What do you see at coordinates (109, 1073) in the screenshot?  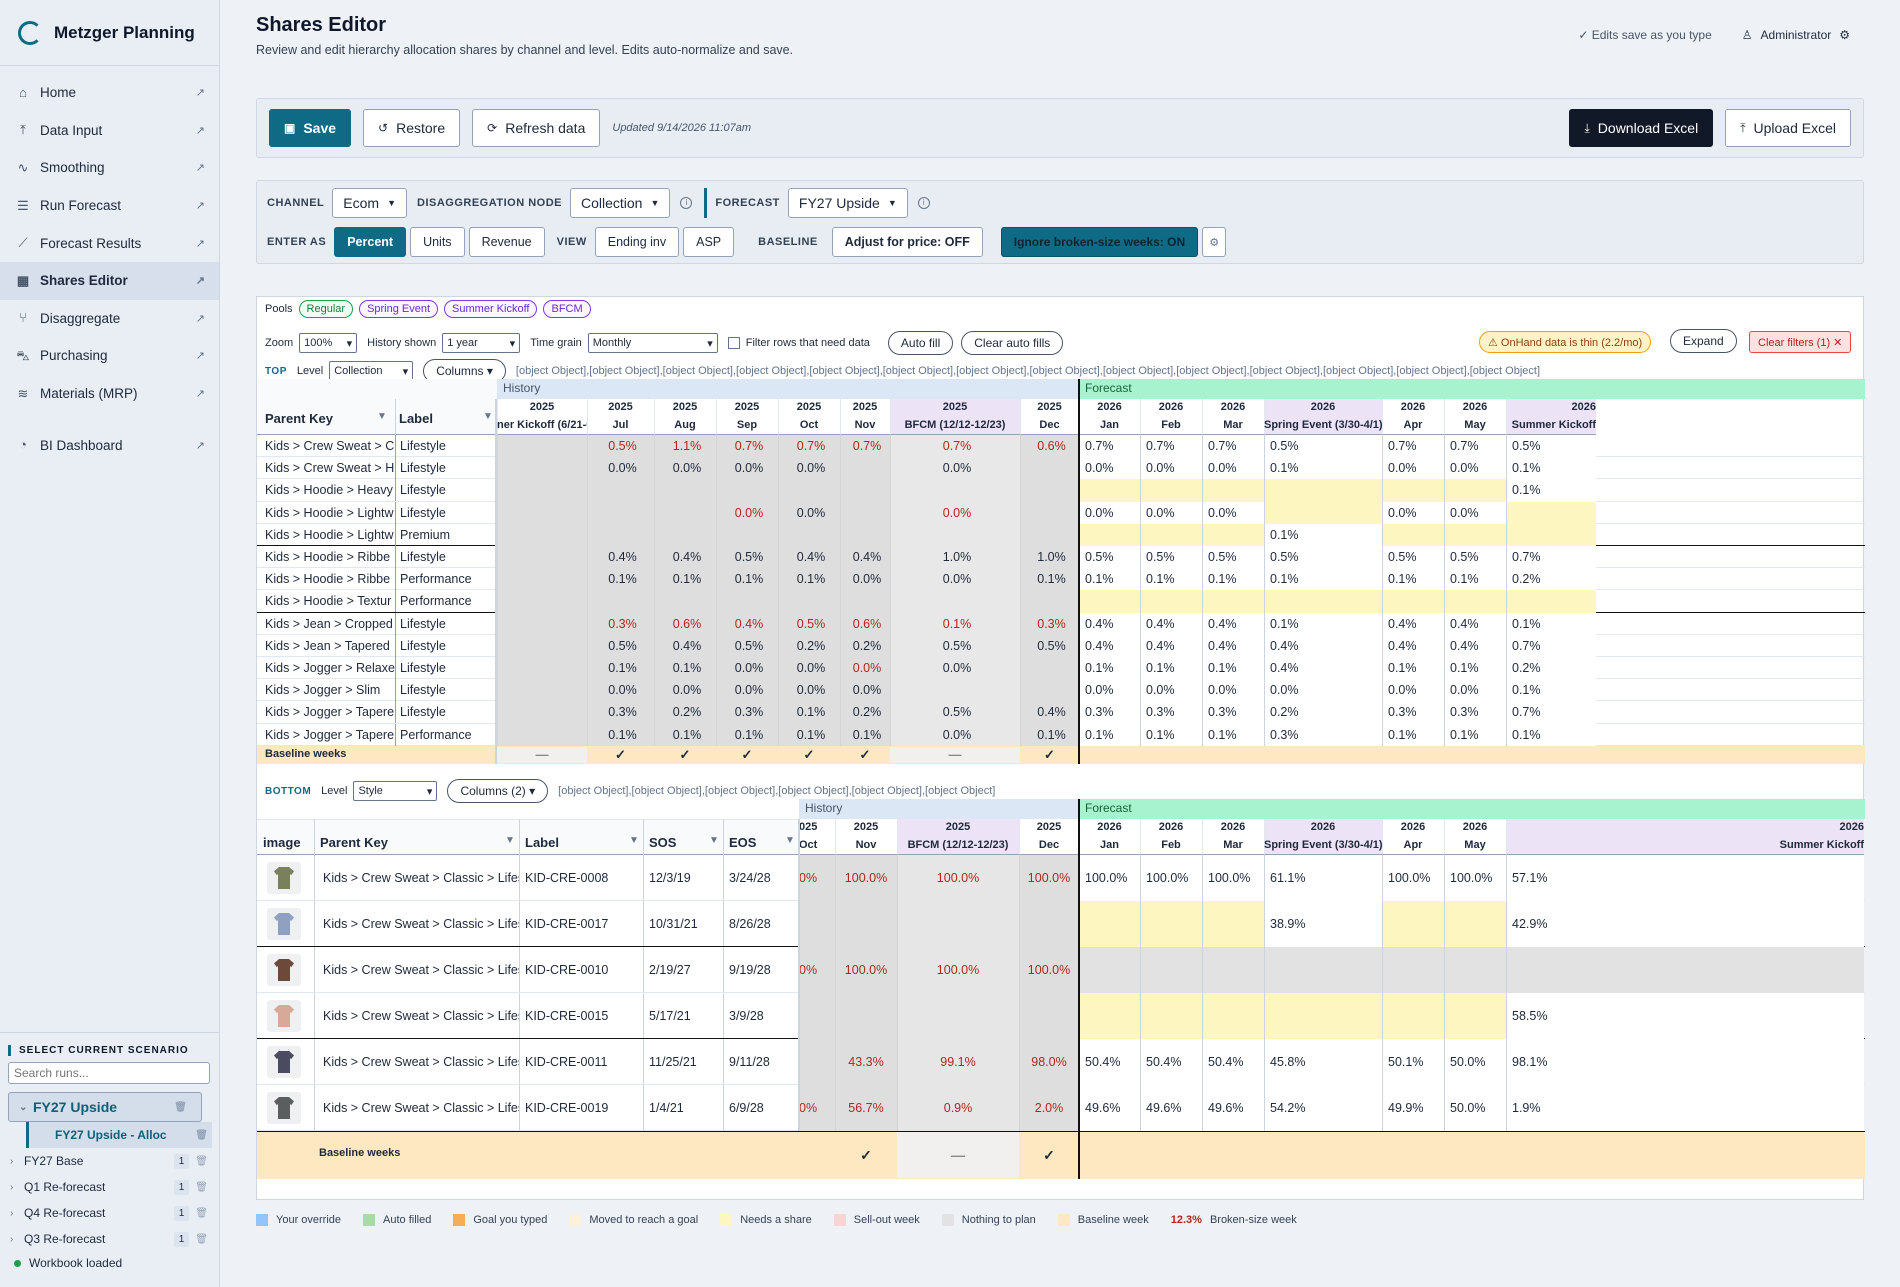 I see `search-runs-input` at bounding box center [109, 1073].